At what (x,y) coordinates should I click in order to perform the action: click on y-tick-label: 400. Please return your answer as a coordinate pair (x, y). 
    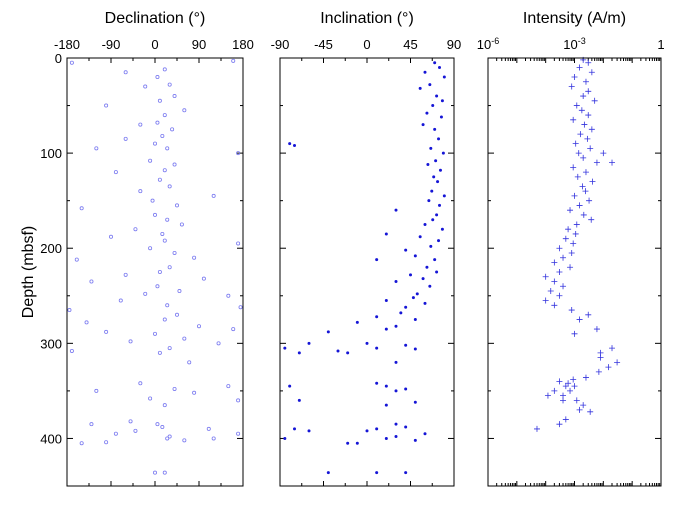
    Looking at the image, I should click on (51, 438).